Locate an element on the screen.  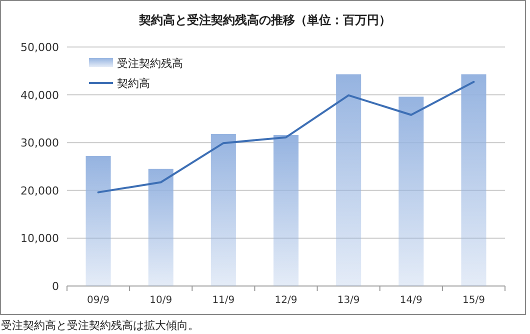
x-tick-label: 11/9 is located at coordinates (223, 300).